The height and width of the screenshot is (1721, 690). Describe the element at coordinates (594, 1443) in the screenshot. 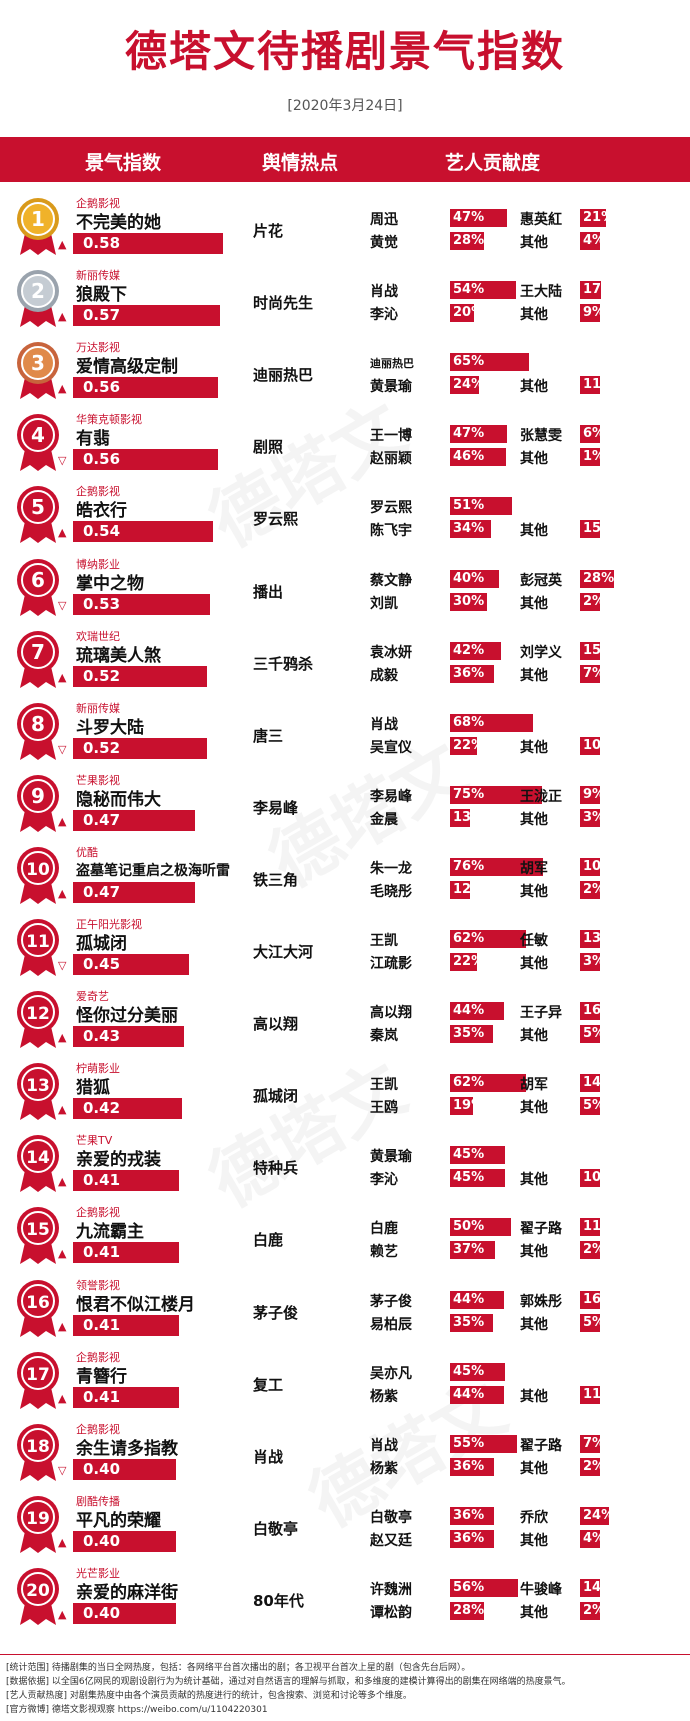

I see `contribution-percent: 7%` at that location.